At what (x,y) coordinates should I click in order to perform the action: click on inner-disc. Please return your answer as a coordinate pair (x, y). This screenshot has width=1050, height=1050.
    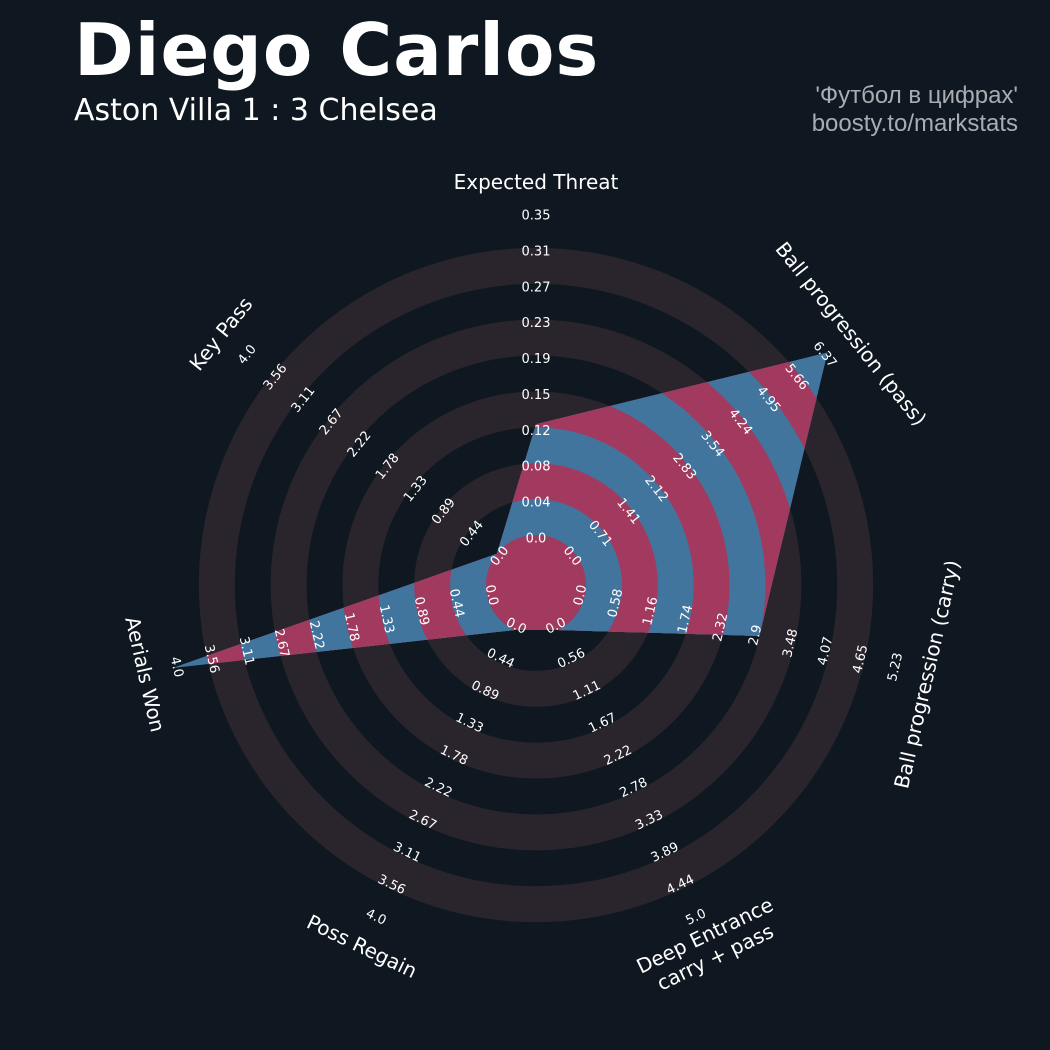
    Looking at the image, I should click on (536, 585).